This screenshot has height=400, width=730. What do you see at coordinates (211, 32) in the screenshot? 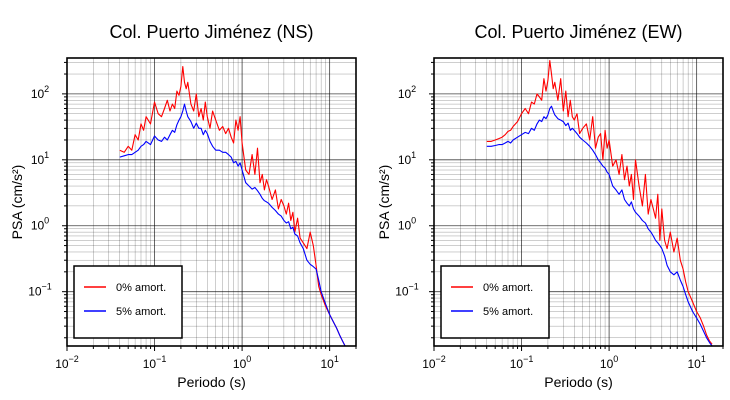
I see `chart-title: Col. Puerto Jiménez (NS)` at bounding box center [211, 32].